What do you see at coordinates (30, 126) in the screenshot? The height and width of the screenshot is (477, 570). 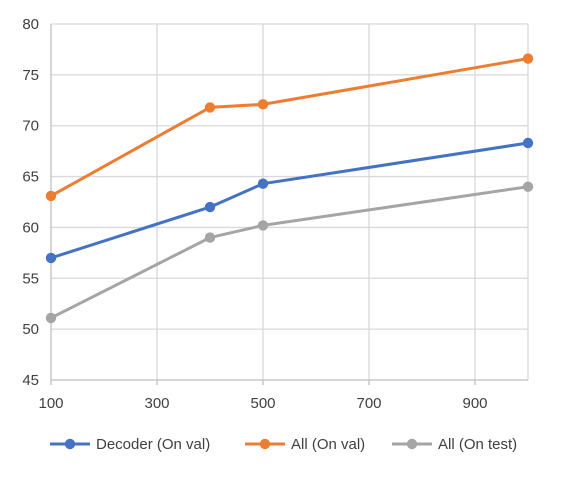 I see `y-tick-label: 70` at bounding box center [30, 126].